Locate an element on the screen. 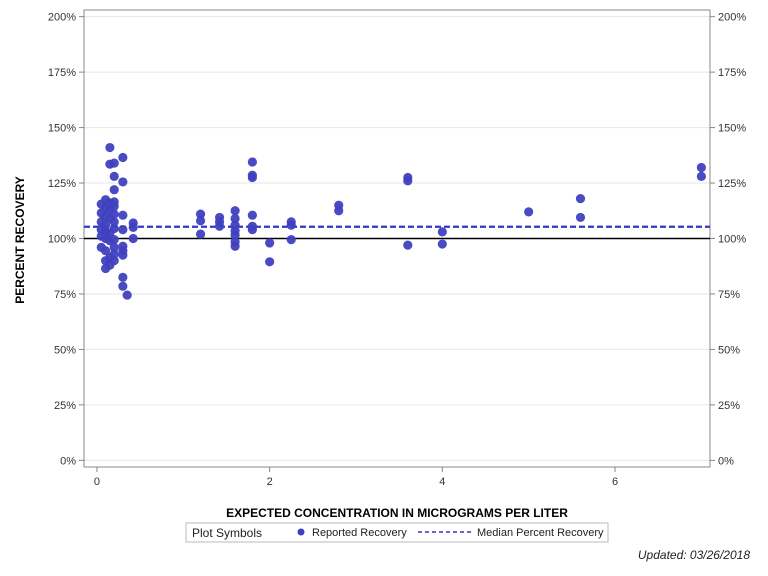 The width and height of the screenshot is (768, 576). y-tick-label-right: 100% is located at coordinates (732, 240).